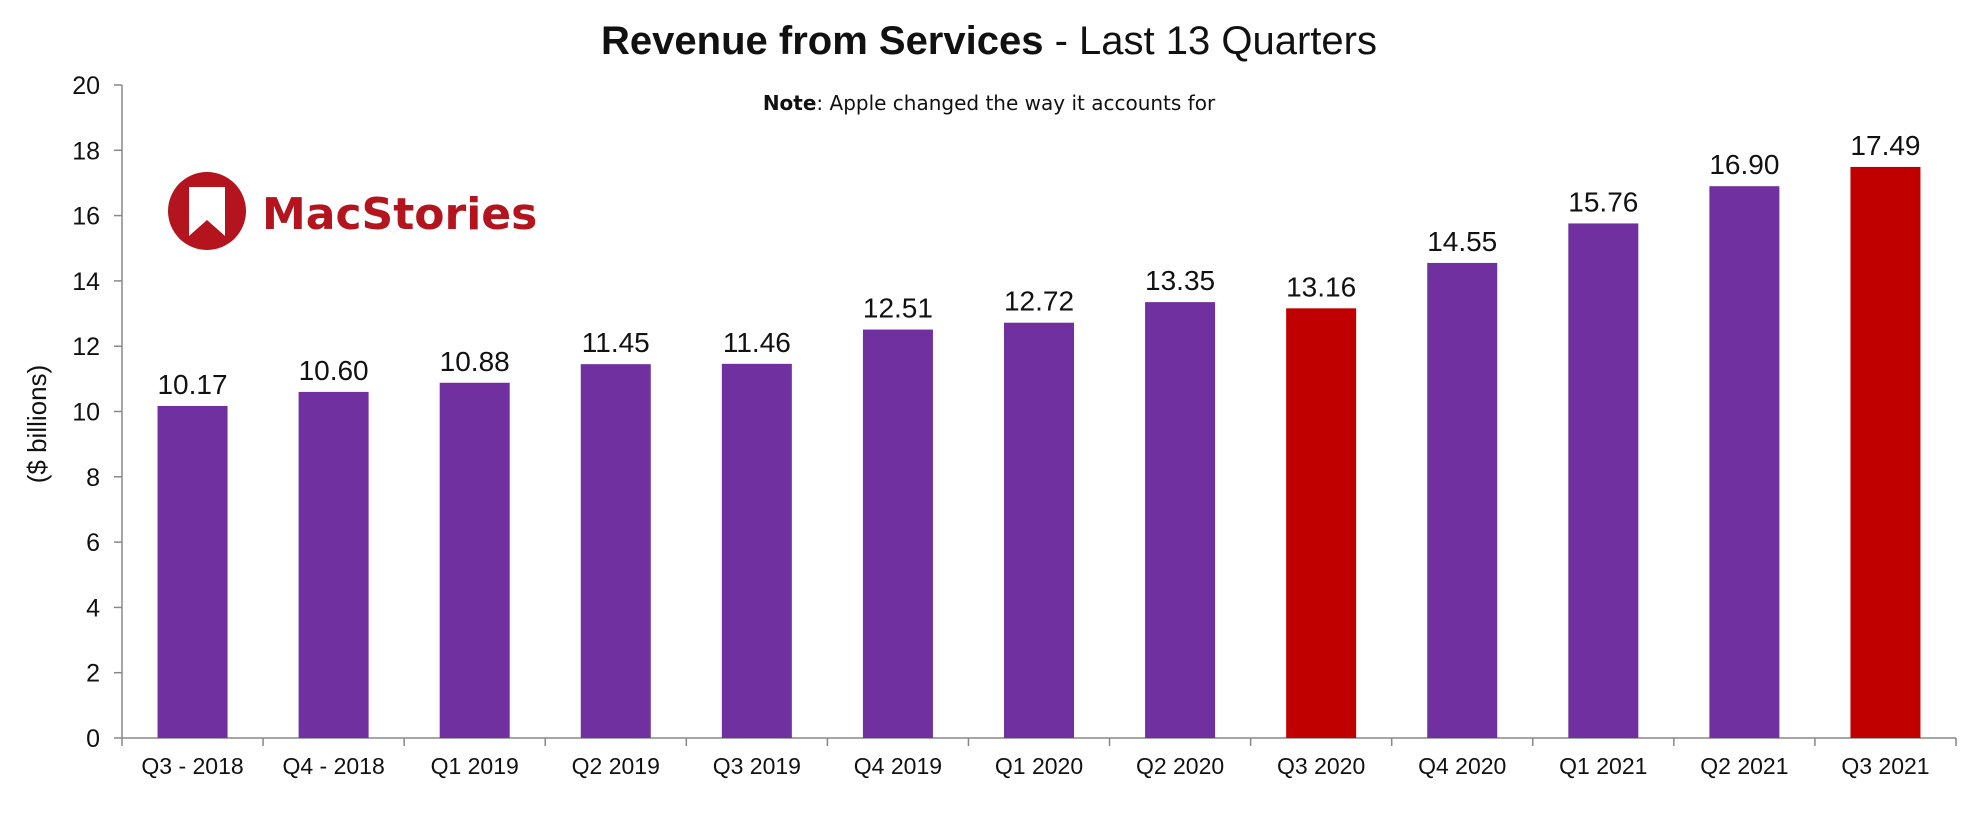 This screenshot has height=830, width=1978. I want to click on x-tick-label: Q1 2021, so click(1603, 766).